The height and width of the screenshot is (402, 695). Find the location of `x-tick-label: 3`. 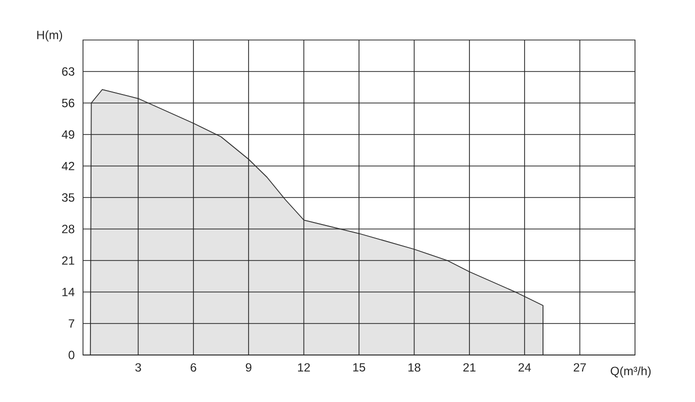

x-tick-label: 3 is located at coordinates (138, 367).